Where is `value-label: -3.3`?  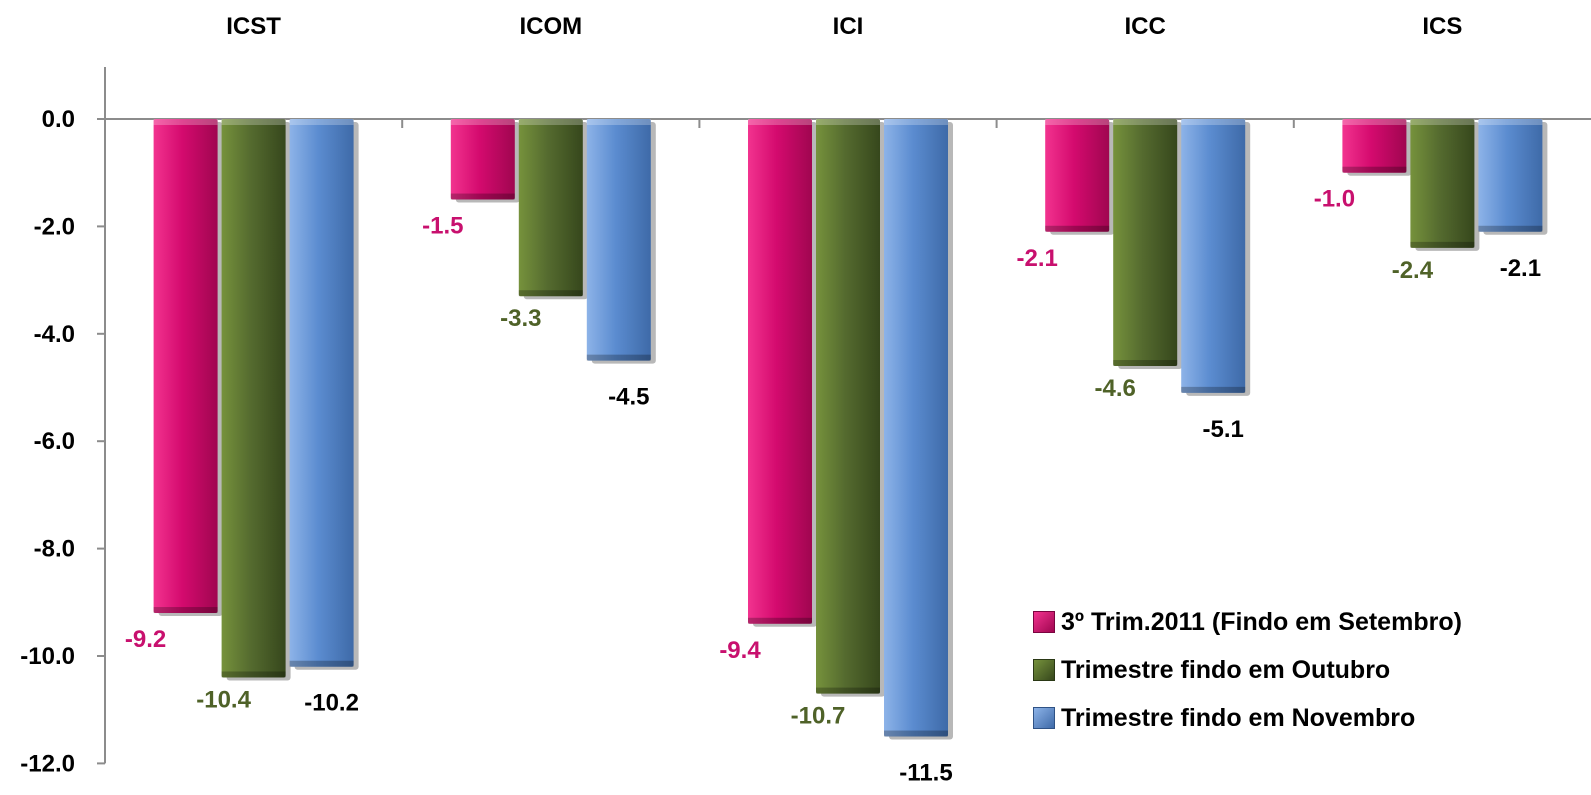
value-label: -3.3 is located at coordinates (520, 318).